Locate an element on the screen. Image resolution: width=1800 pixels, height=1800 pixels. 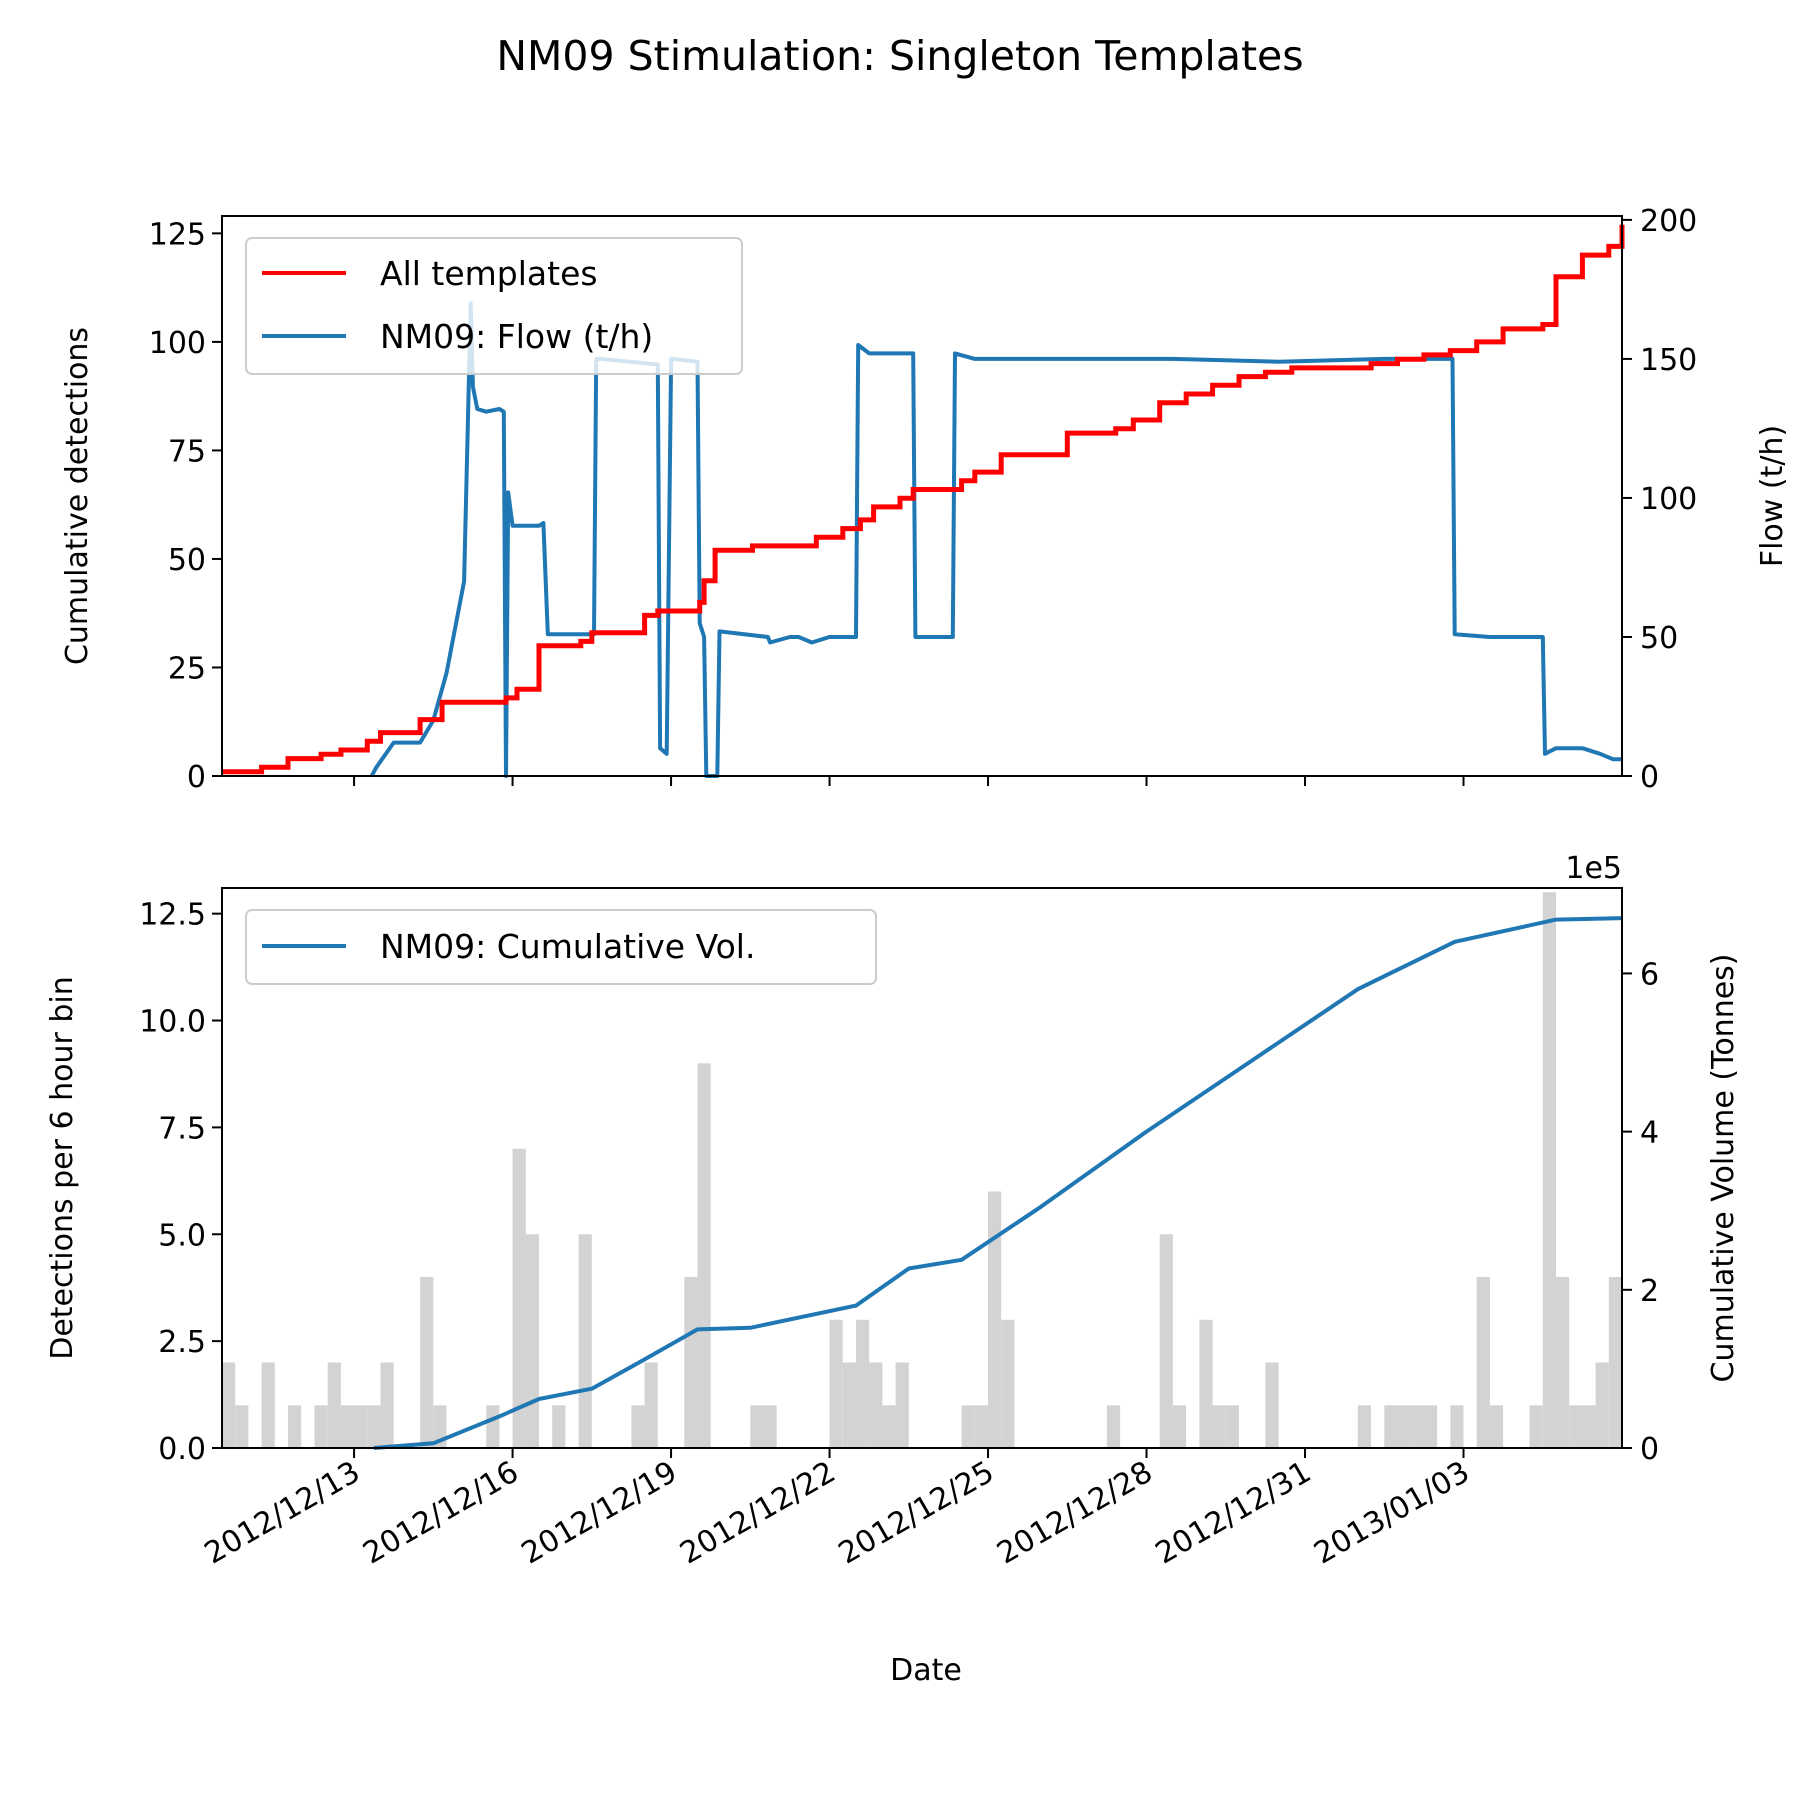
legend-label-cumulative-vol: NM09: Cumulative Vol. is located at coordinates (567, 946).